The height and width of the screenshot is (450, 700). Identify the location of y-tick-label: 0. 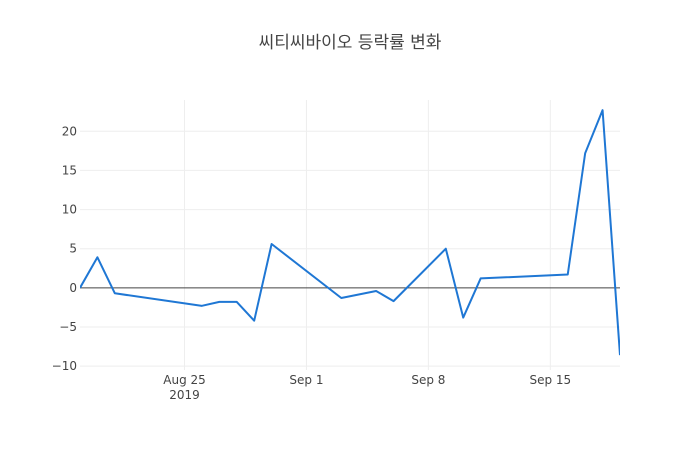
(73, 288).